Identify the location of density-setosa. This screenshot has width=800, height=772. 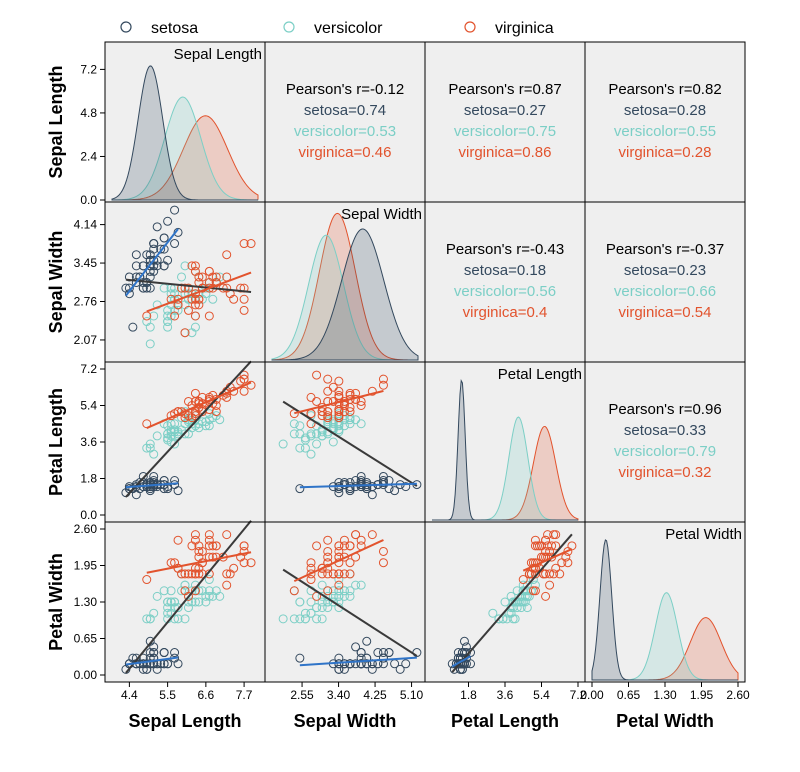
(505, 450).